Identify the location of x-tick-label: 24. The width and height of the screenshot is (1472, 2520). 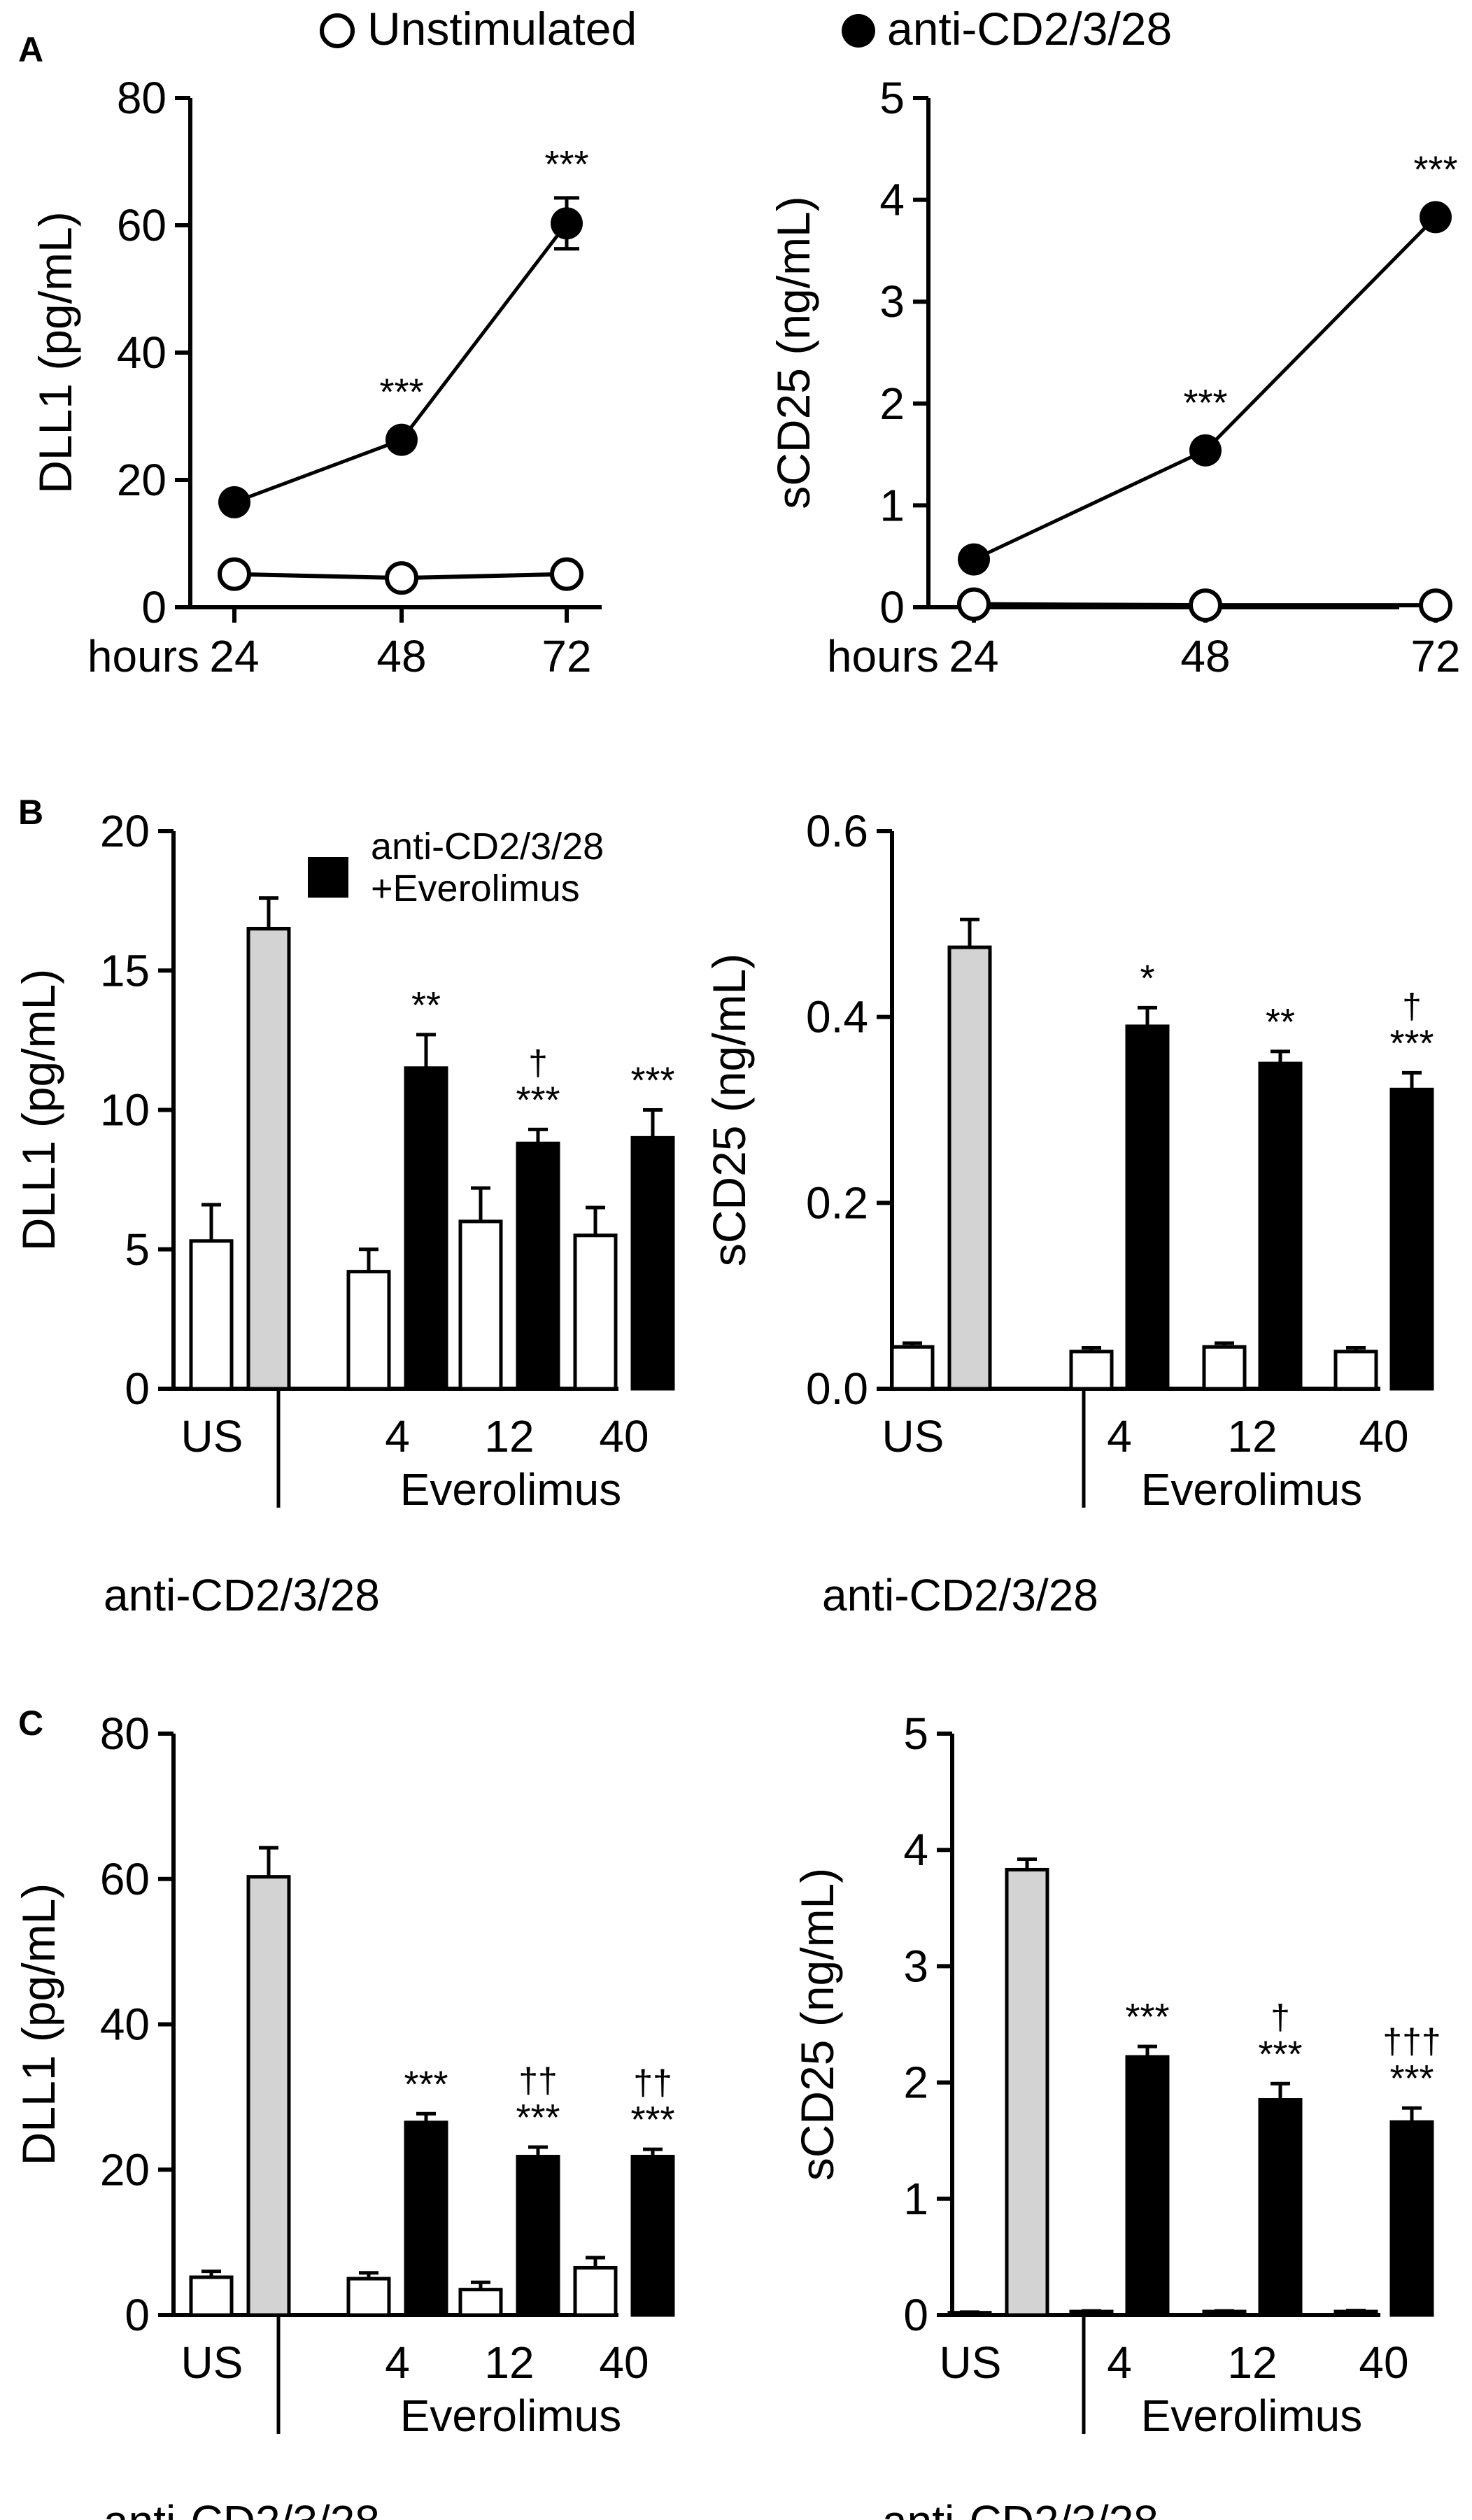
(973, 656).